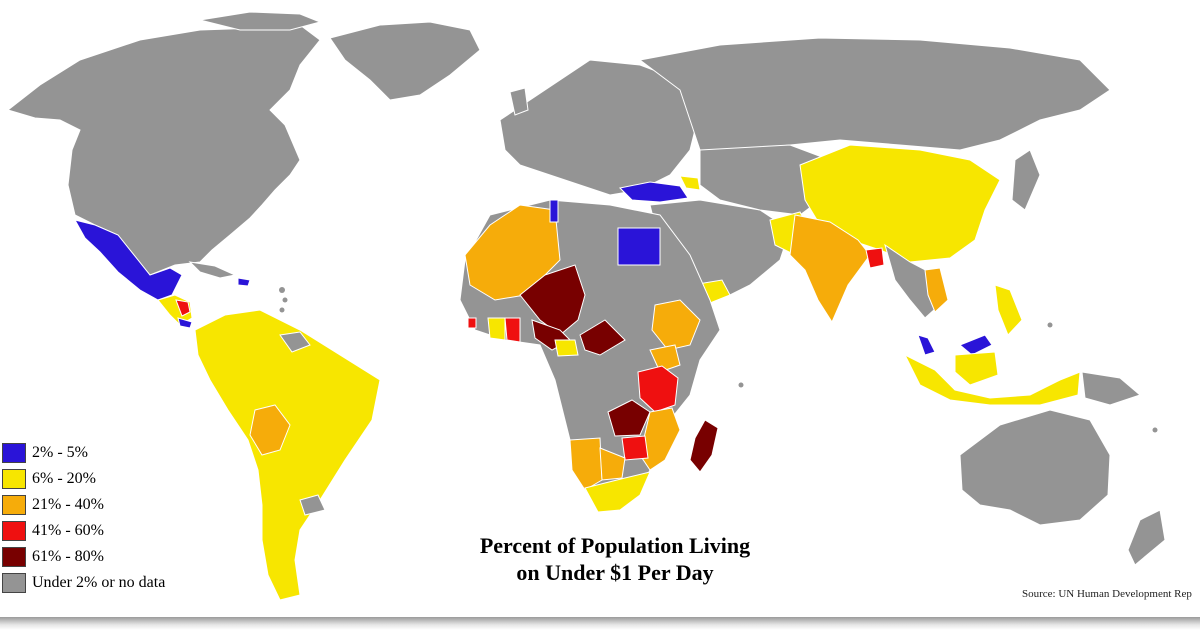  I want to click on region-mexico, so click(128, 260).